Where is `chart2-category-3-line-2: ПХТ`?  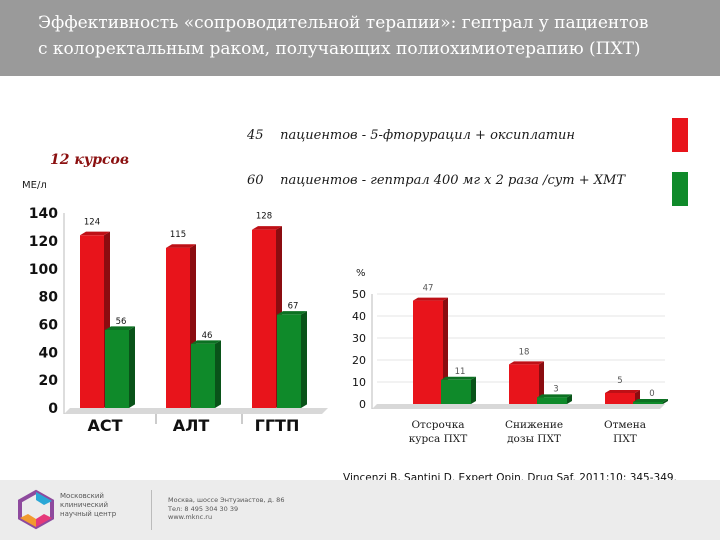
chart2-category-3-line-2: ПХТ is located at coordinates (625, 439).